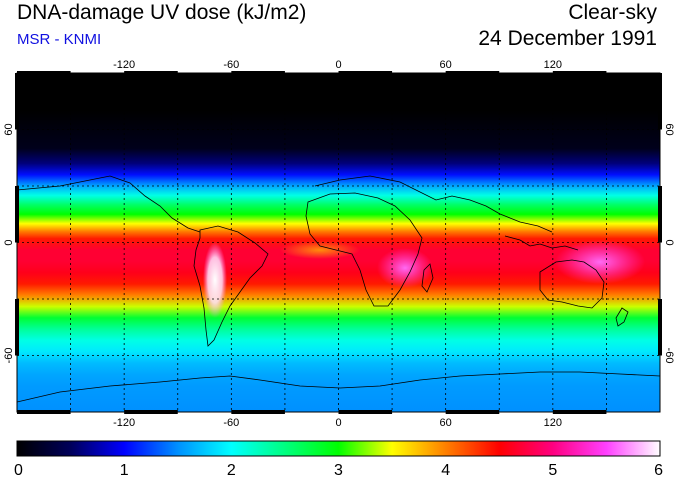 Image resolution: width=678 pixels, height=480 pixels. I want to click on coast-north-america, so click(109, 204).